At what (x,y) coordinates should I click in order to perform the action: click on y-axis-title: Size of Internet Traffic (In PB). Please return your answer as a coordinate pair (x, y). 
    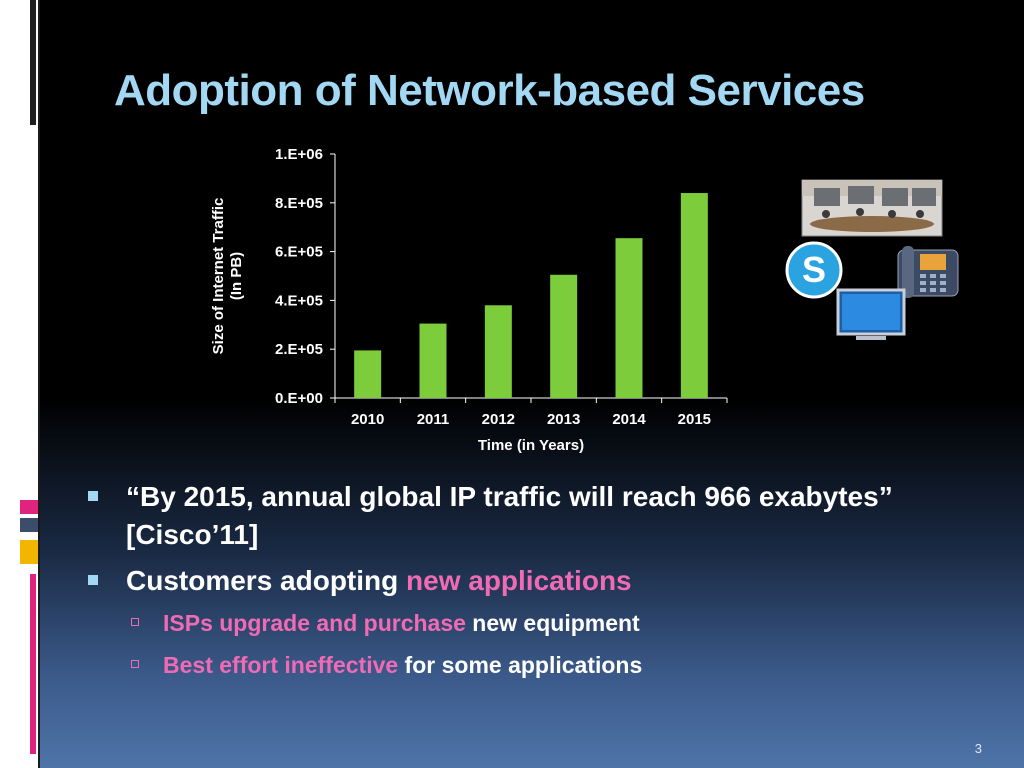
    Looking at the image, I should click on (227, 276).